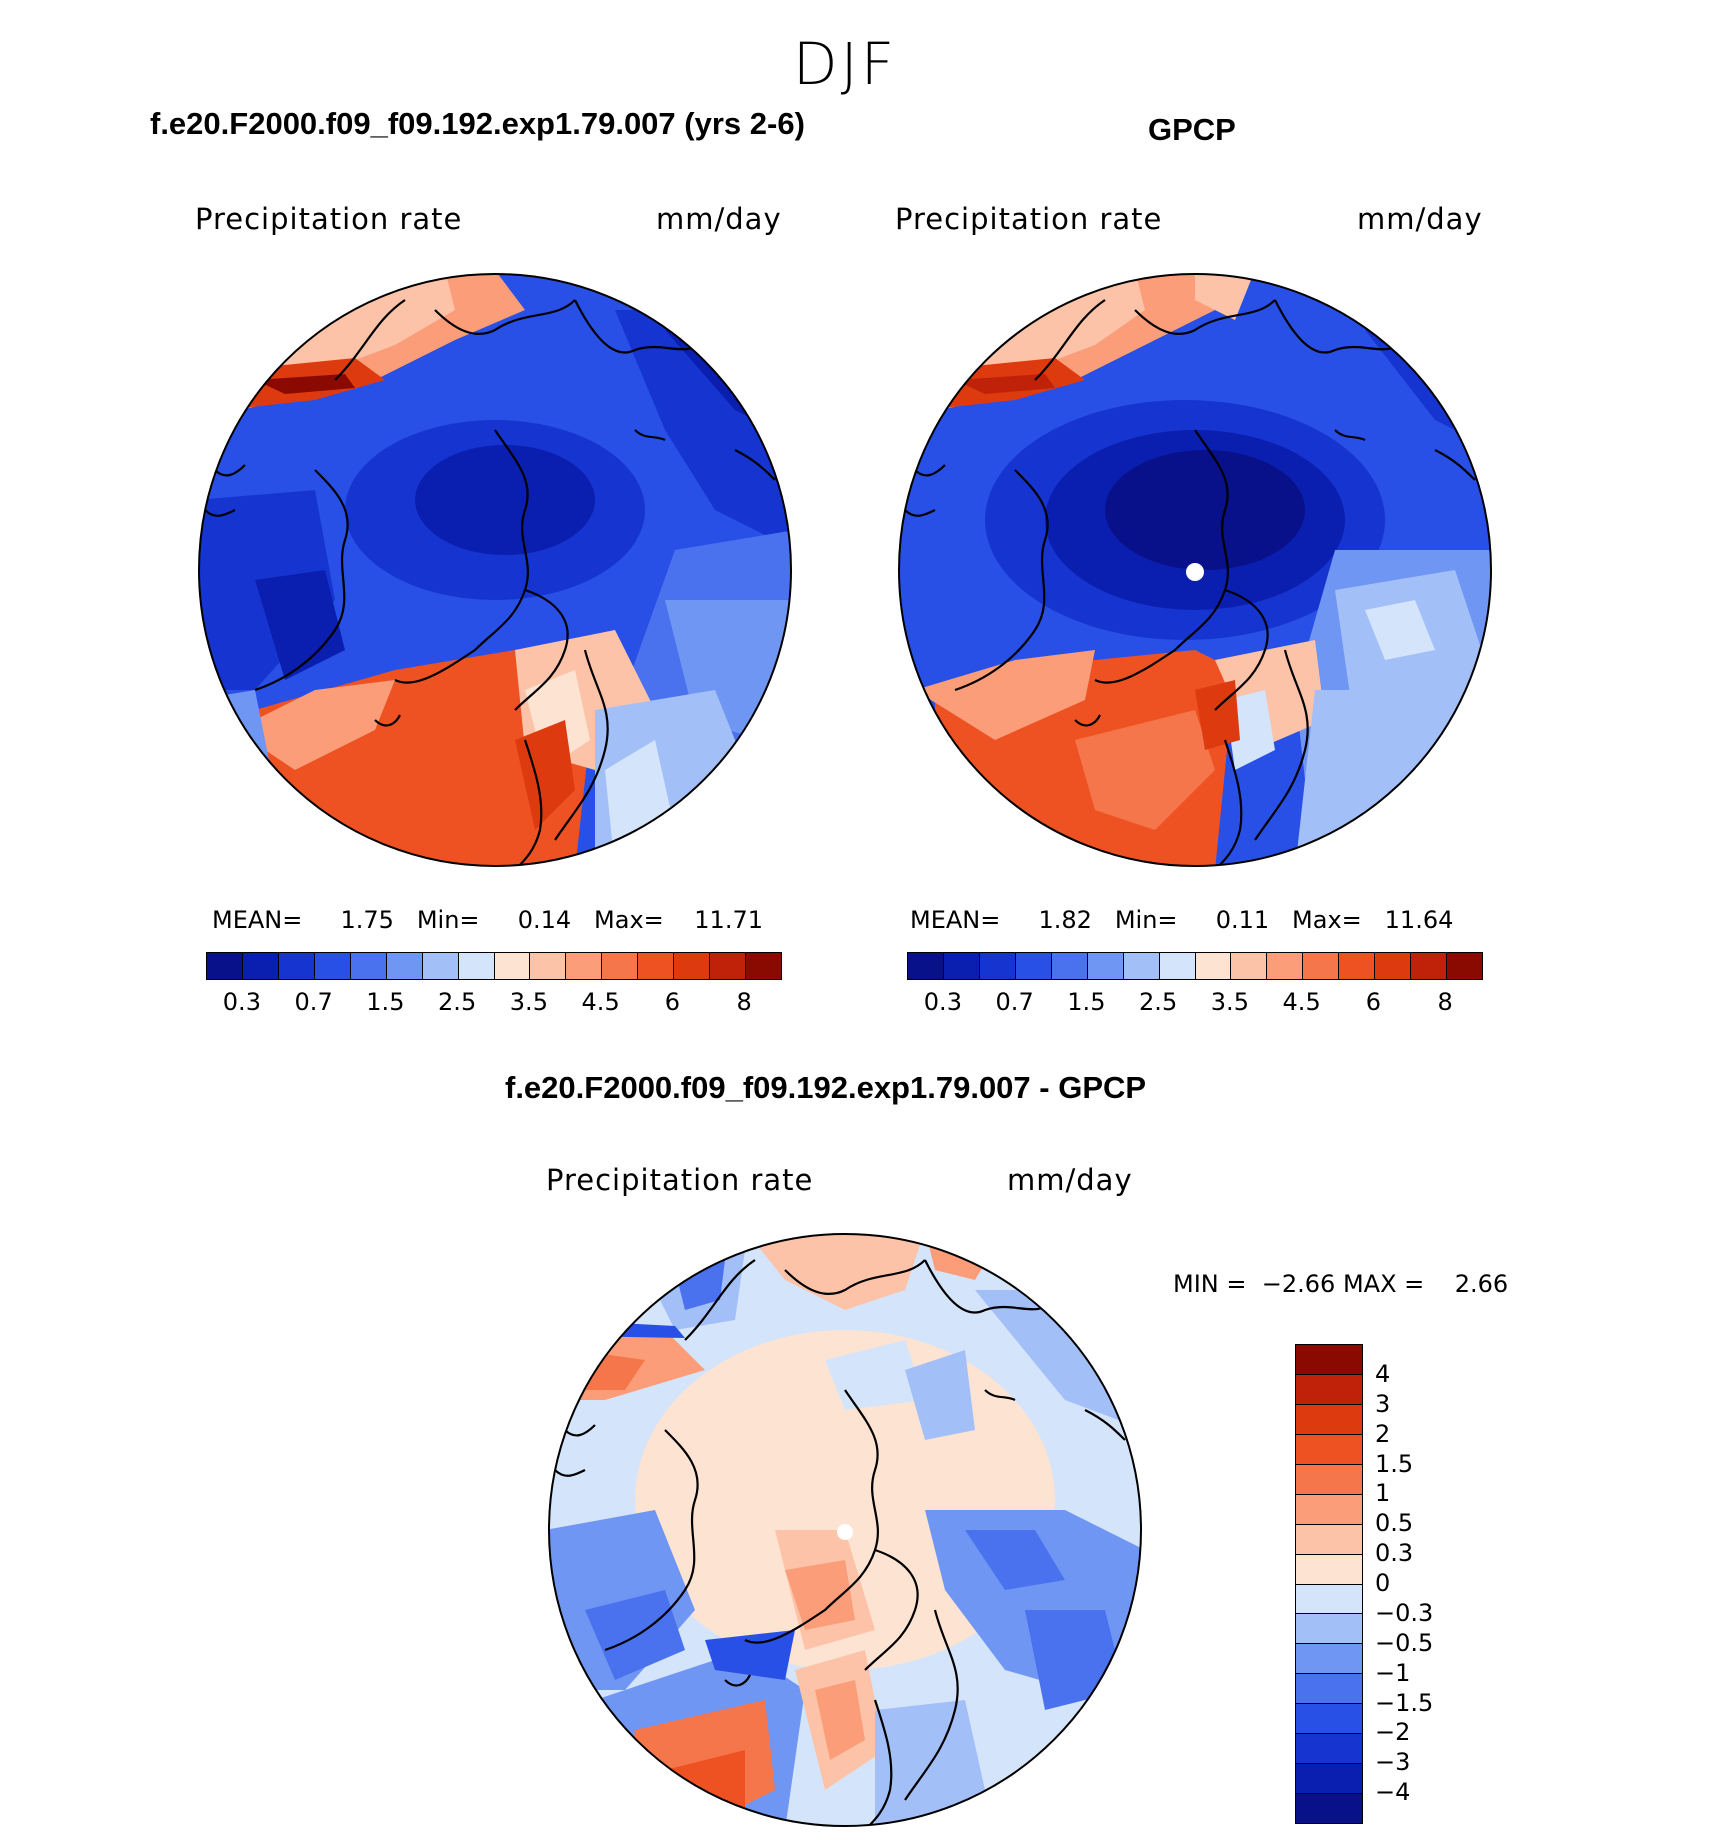  Describe the element at coordinates (1393, 1732) in the screenshot. I see `panel3-colorbar-tick-label: −2` at that location.